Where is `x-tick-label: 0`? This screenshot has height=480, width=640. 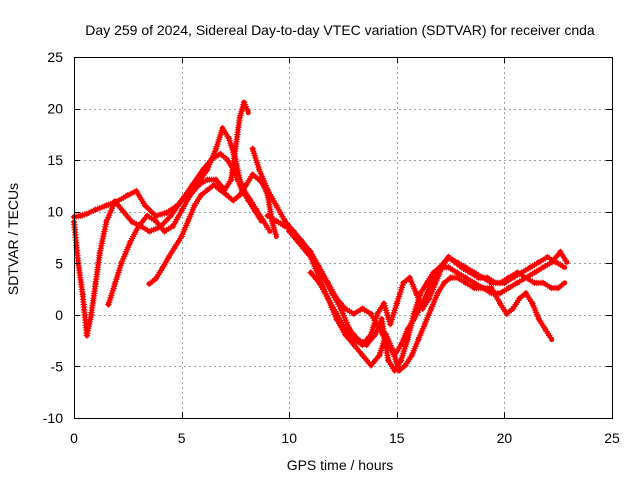
x-tick-label: 0 is located at coordinates (74, 438).